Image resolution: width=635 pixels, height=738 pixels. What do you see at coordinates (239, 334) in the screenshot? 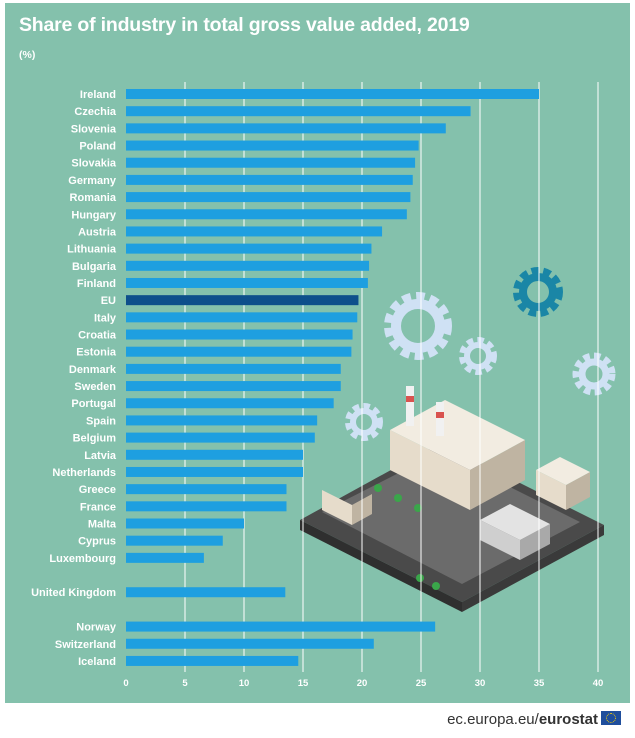
I see `bar-croatia` at bounding box center [239, 334].